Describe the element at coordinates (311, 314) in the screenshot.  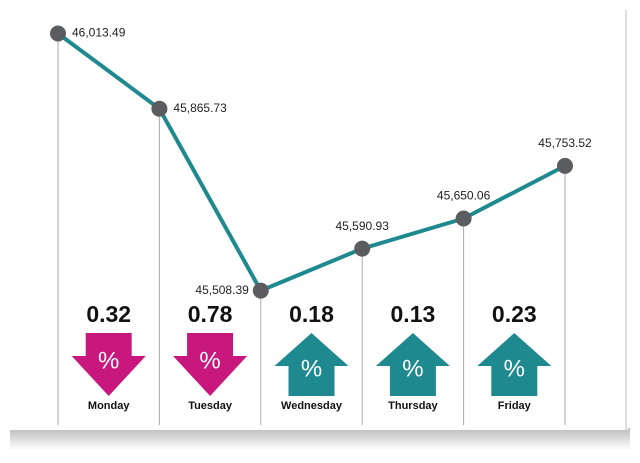
I see `change-value: 0.18` at that location.